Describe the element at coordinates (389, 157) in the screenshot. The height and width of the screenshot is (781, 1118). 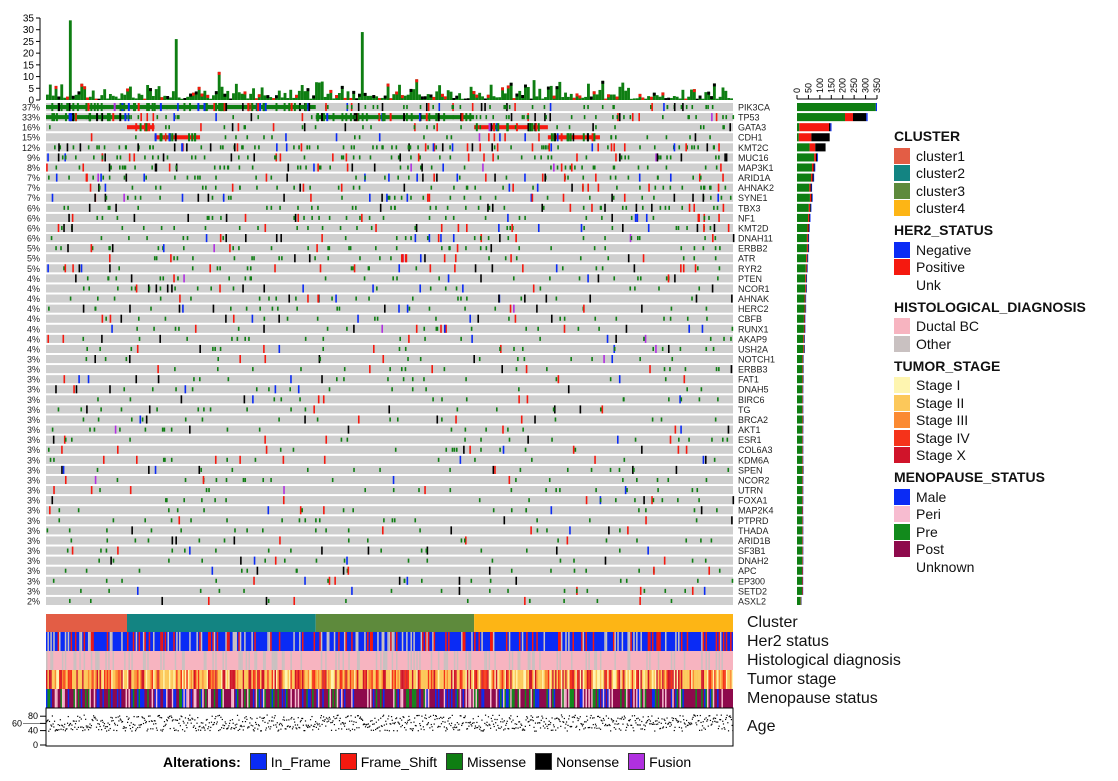
I see `gene-row-bg` at that location.